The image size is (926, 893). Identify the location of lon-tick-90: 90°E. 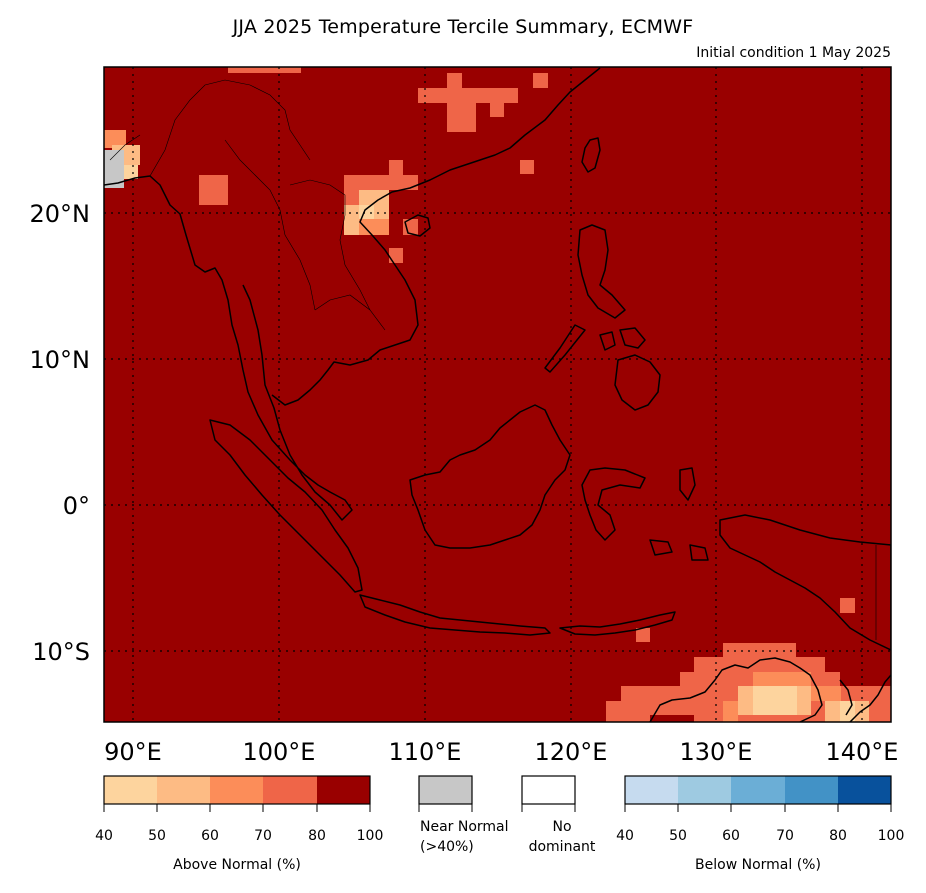
(133, 752).